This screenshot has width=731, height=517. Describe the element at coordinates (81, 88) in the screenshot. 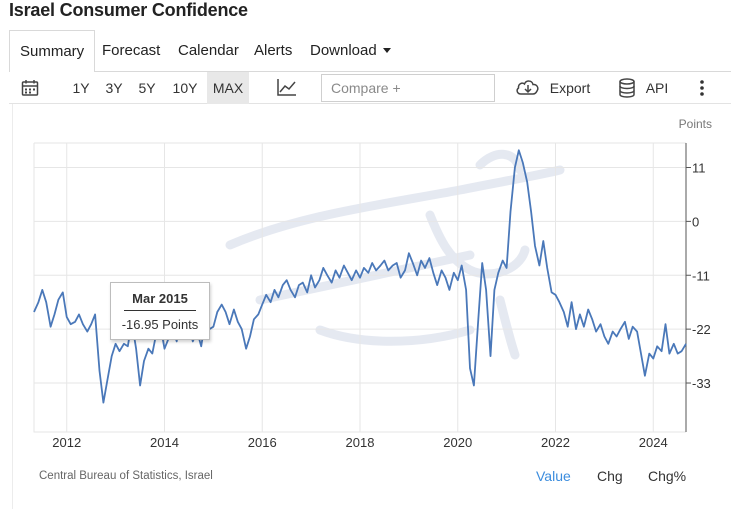

I see `range-1y-button: 1Y` at that location.